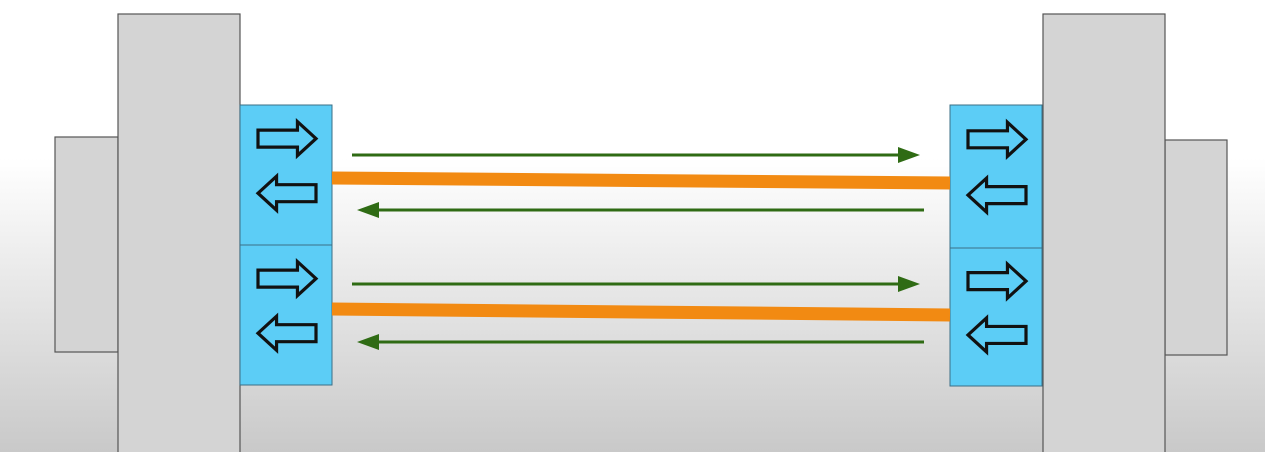 This screenshot has width=1265, height=452. Describe the element at coordinates (909, 155) in the screenshot. I see `link-1-signal-left-to-right-arrowhead-icon` at that location.